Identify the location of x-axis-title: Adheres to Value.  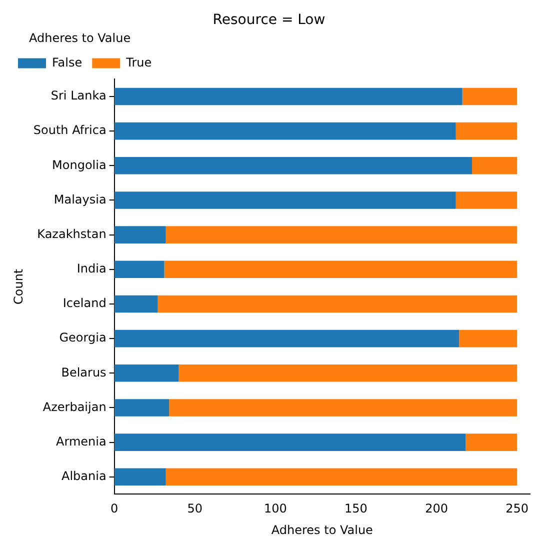
(322, 529).